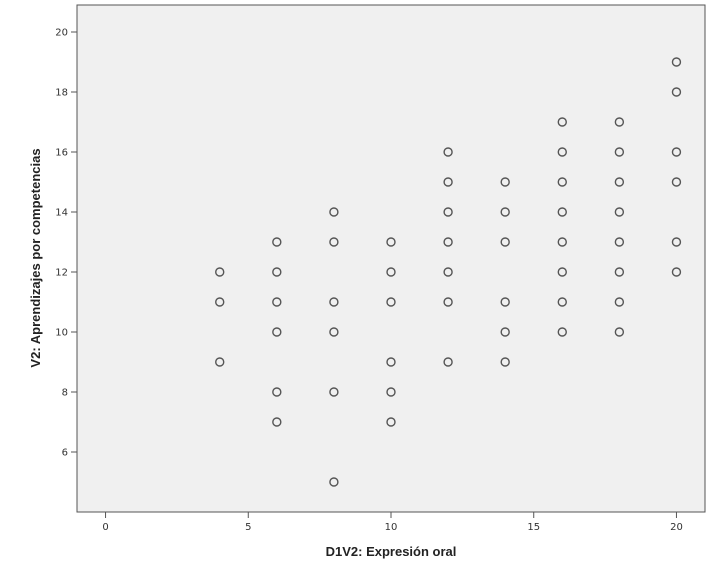 The image size is (710, 569). I want to click on x-axis: 0 5 10 15 20, so click(392, 522).